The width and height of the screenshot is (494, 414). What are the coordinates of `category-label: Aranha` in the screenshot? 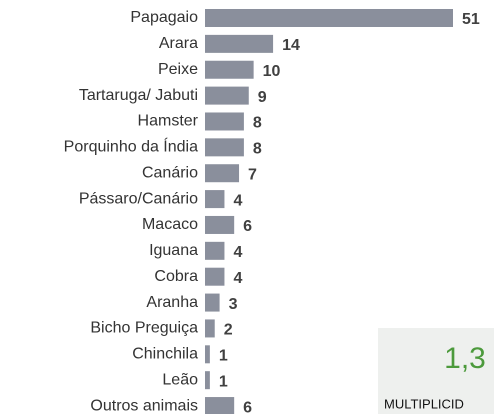 It's located at (172, 302).